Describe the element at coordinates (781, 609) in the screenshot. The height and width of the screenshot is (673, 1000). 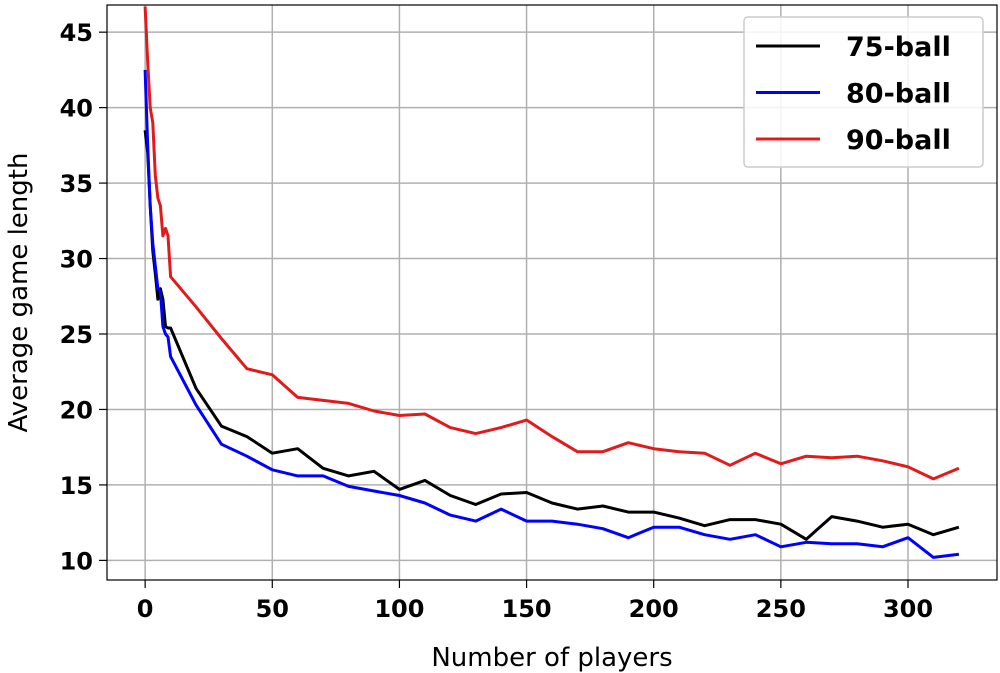
I see `x-tick-label: 250` at that location.